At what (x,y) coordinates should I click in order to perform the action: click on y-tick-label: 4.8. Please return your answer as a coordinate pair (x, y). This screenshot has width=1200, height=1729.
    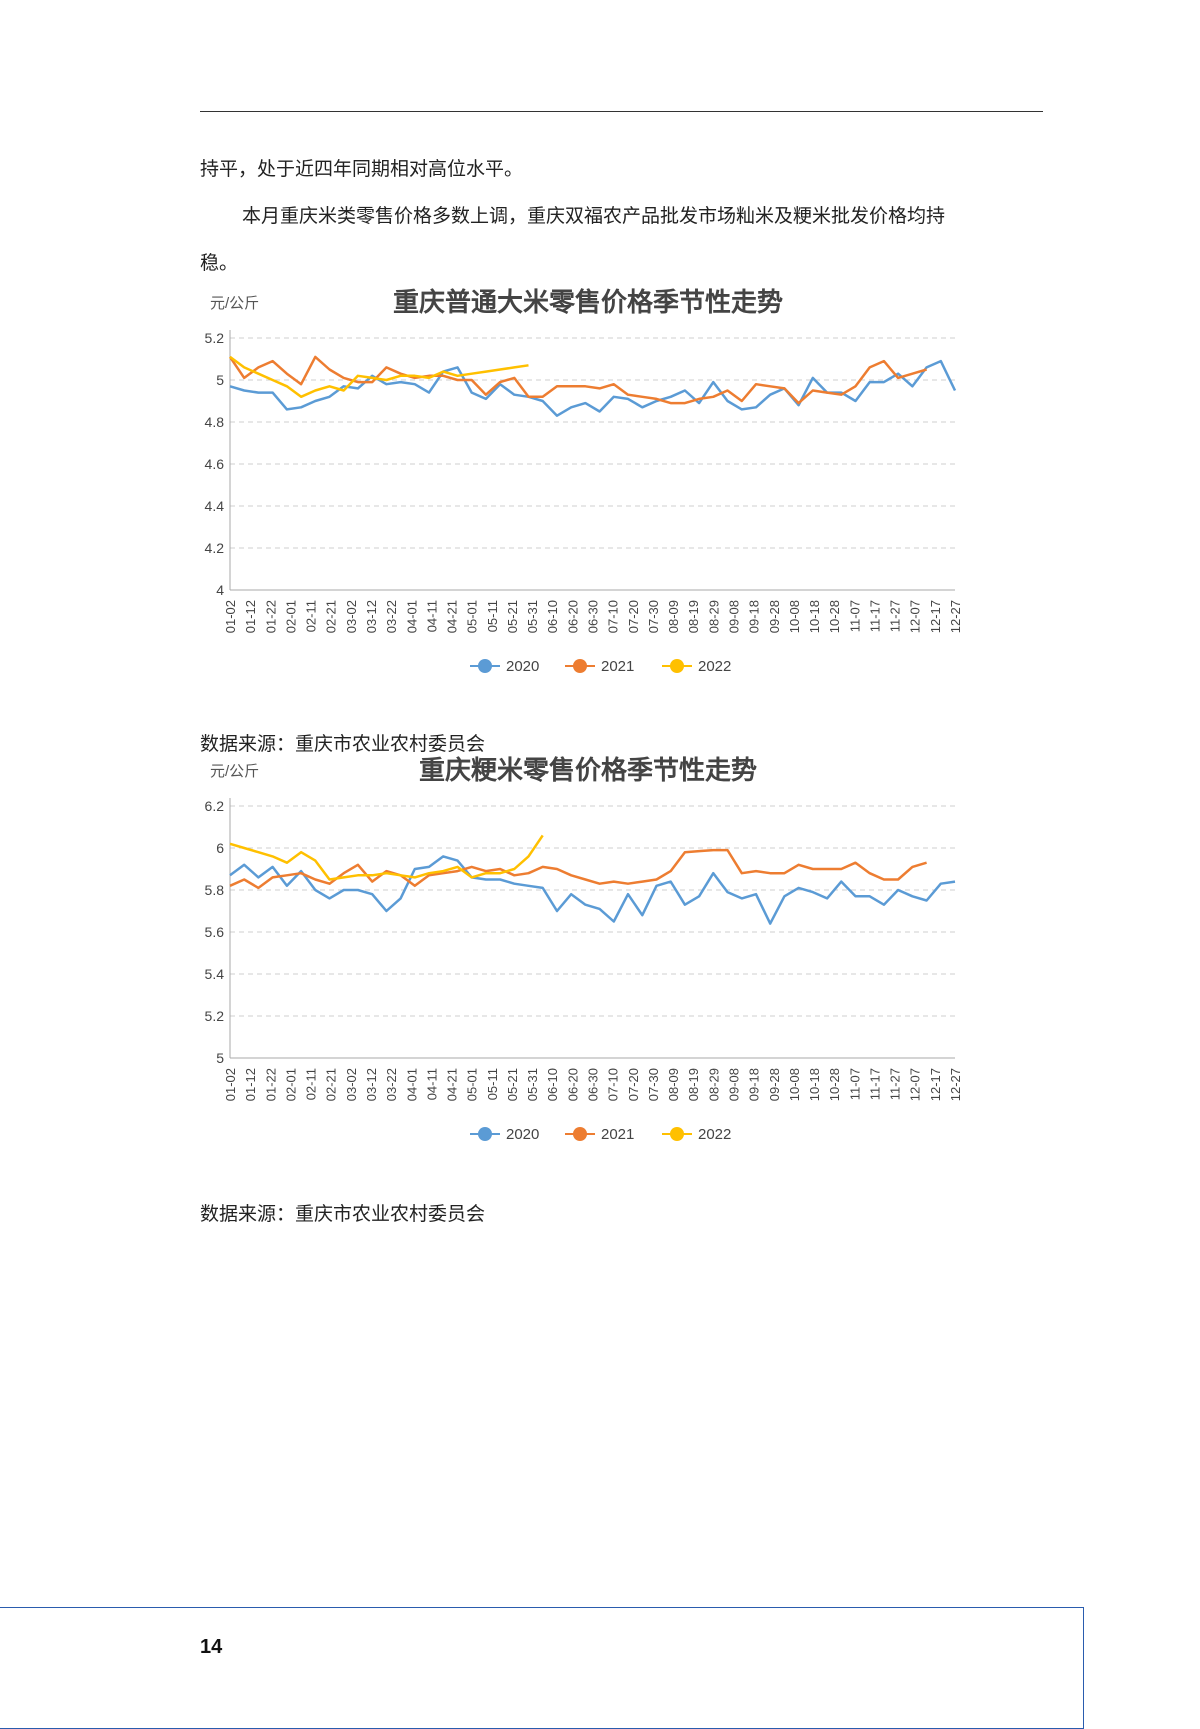
    Looking at the image, I should click on (215, 422).